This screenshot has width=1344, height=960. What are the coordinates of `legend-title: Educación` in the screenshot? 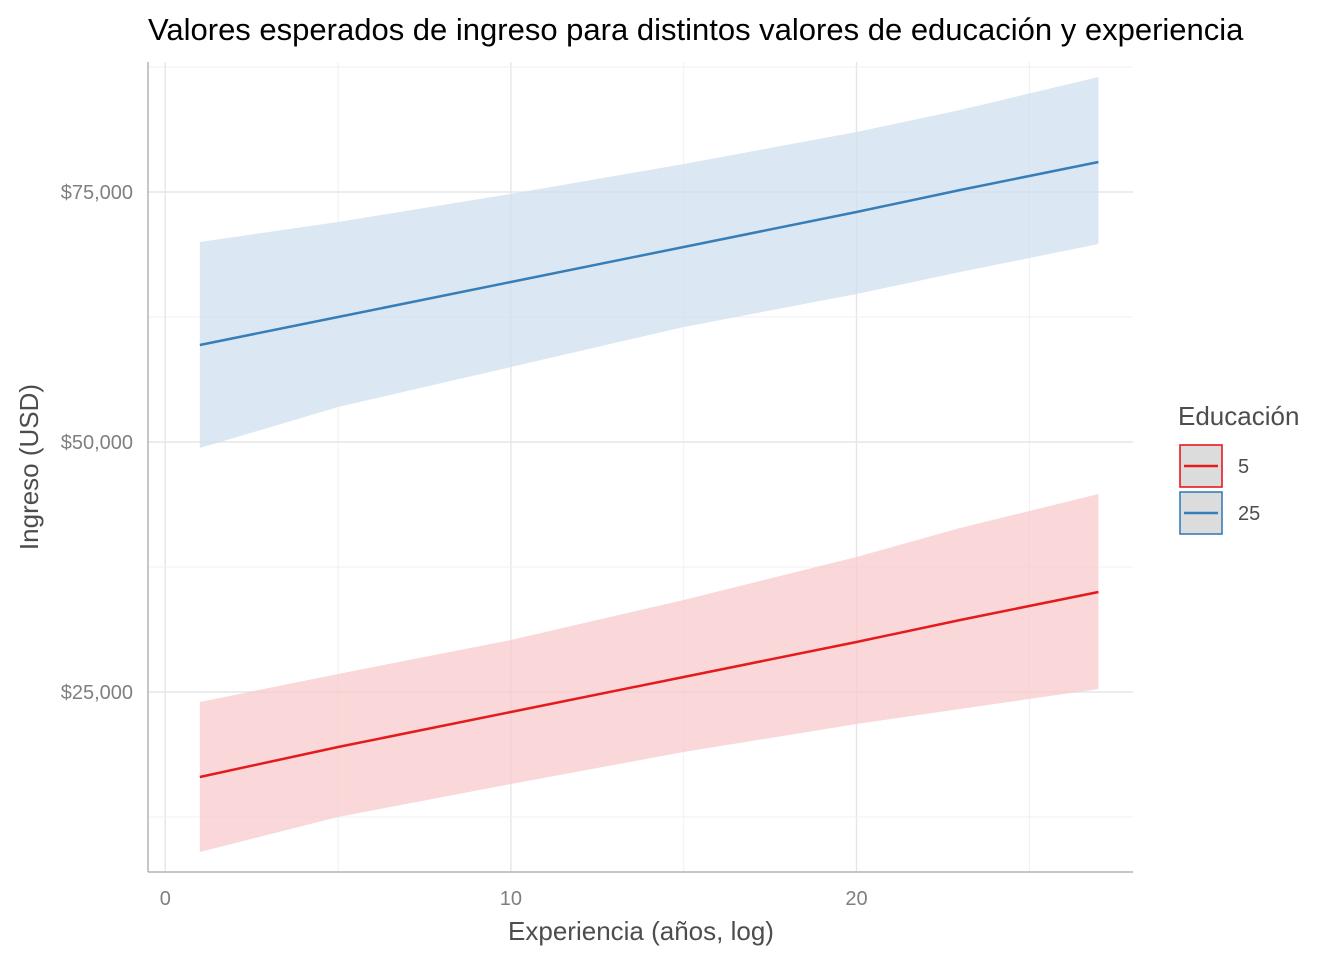 It's located at (1238, 416).